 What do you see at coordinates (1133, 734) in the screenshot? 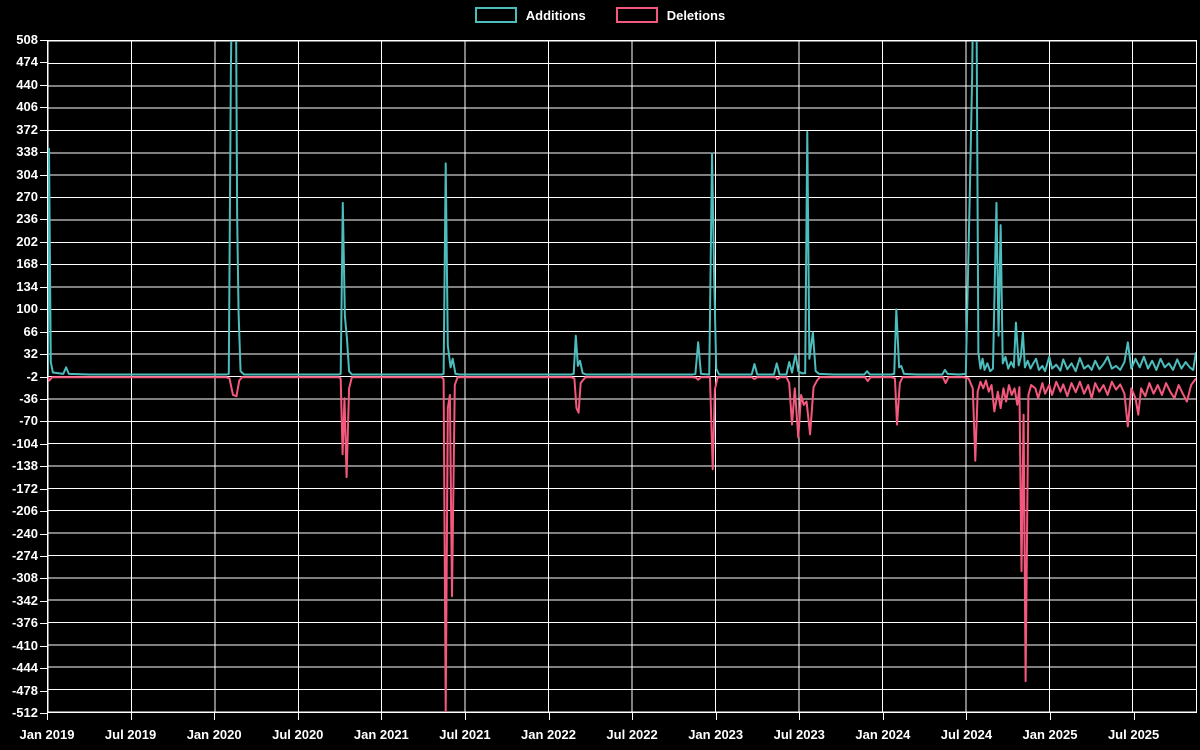
I see `x-tick-label: Jul 2025` at bounding box center [1133, 734].